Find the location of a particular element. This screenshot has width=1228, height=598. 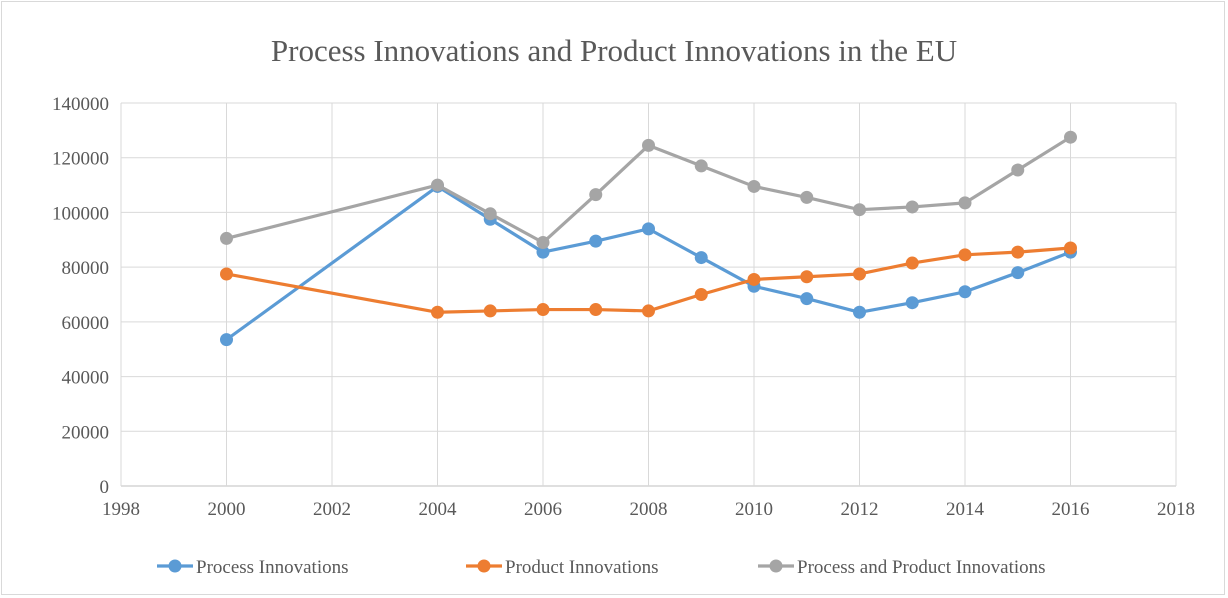

x-tick-label: 2000 is located at coordinates (227, 509).